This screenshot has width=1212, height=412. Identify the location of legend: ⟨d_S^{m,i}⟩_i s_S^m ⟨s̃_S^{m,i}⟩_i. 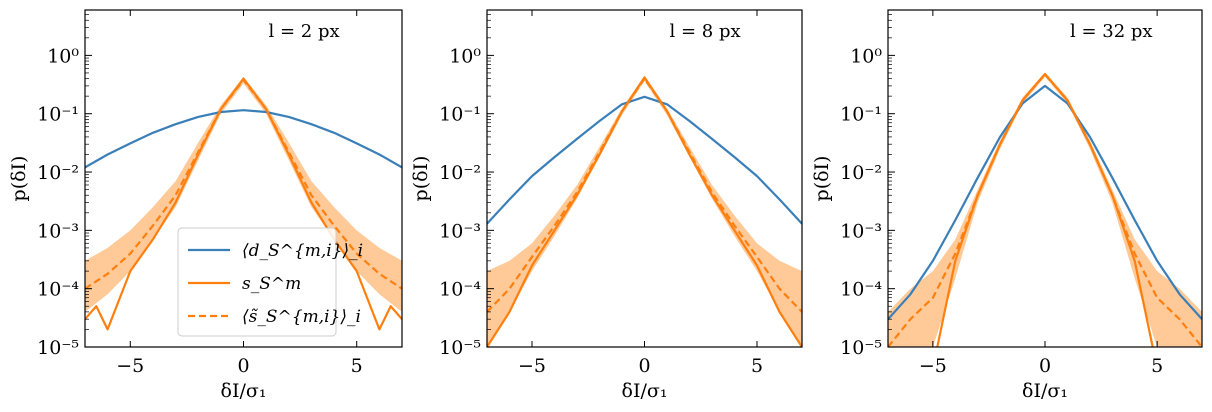
(270, 282).